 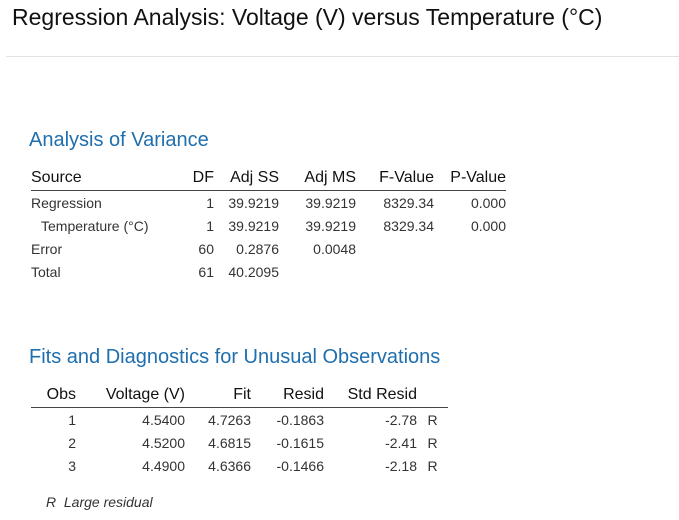 What do you see at coordinates (163, 465) in the screenshot?
I see `cell-voltage: 4.4900` at bounding box center [163, 465].